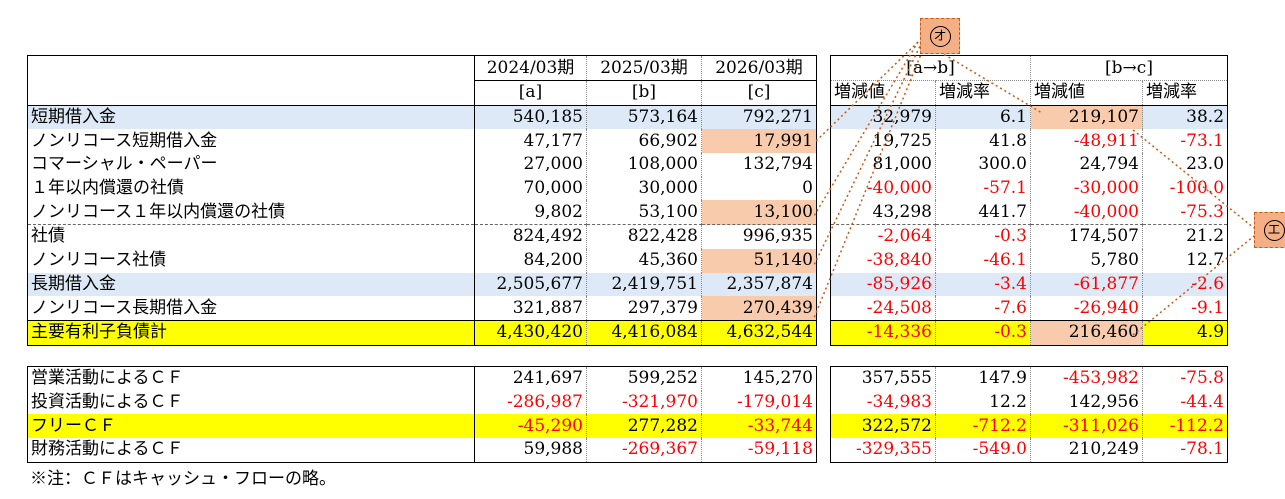 The width and height of the screenshot is (1285, 499). What do you see at coordinates (1185, 117) in the screenshot?
I see `value-cell: 38.2` at bounding box center [1185, 117].